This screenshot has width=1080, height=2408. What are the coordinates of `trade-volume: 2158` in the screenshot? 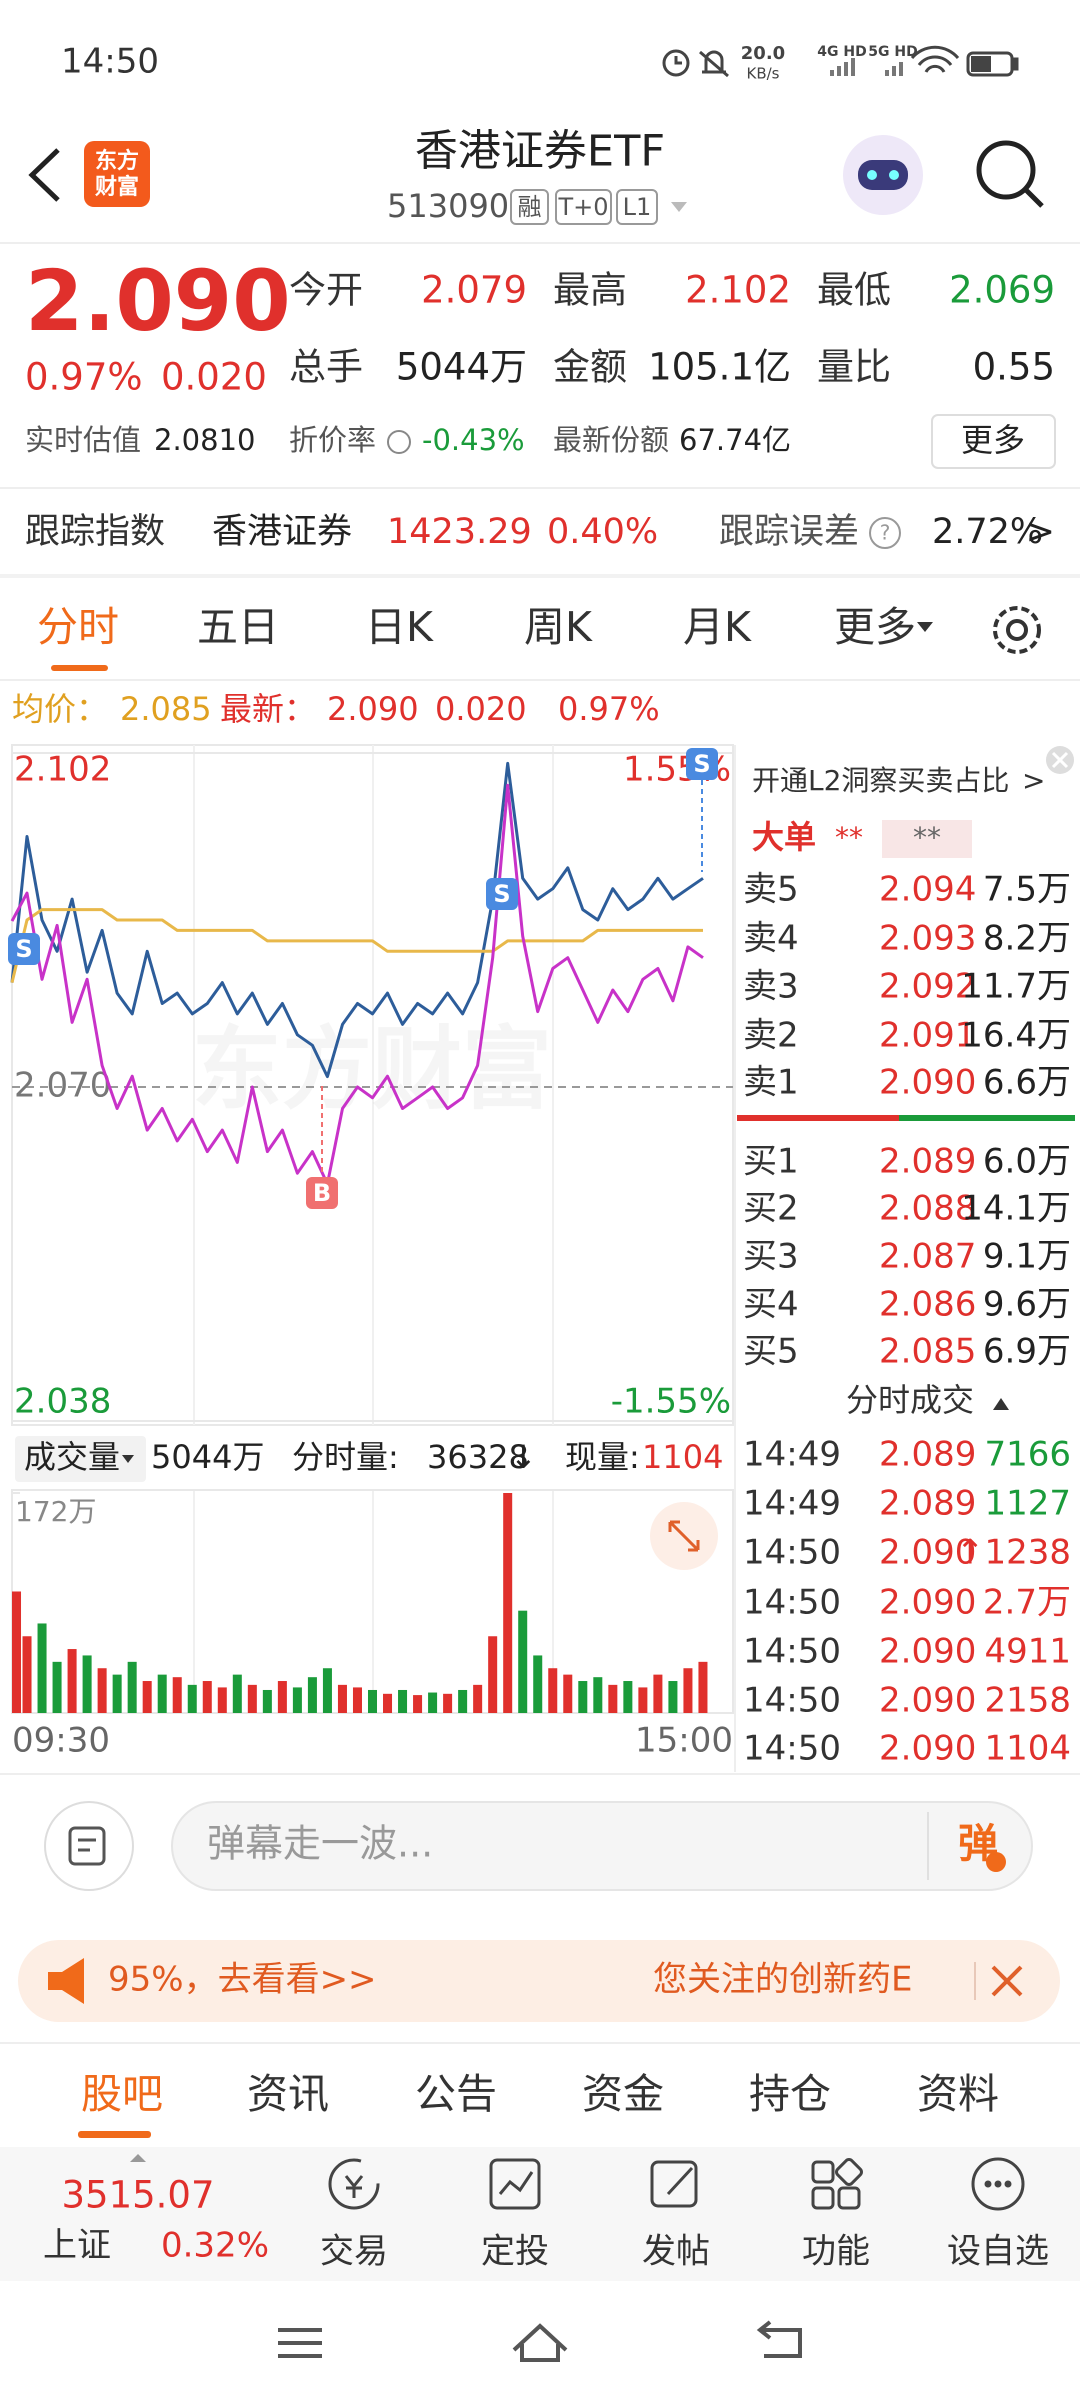 It's located at (1027, 1701).